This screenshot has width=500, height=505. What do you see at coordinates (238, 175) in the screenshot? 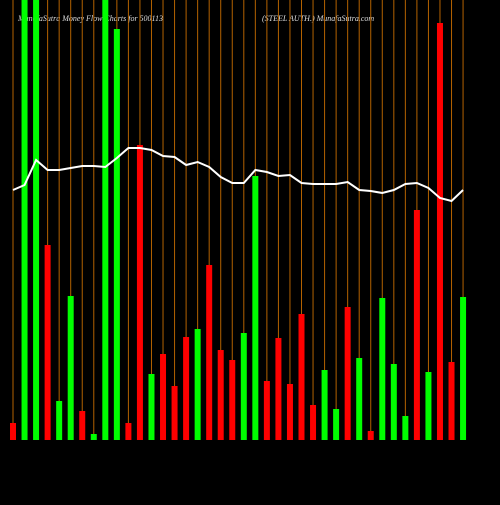
I see `money-flow-line` at bounding box center [238, 175].